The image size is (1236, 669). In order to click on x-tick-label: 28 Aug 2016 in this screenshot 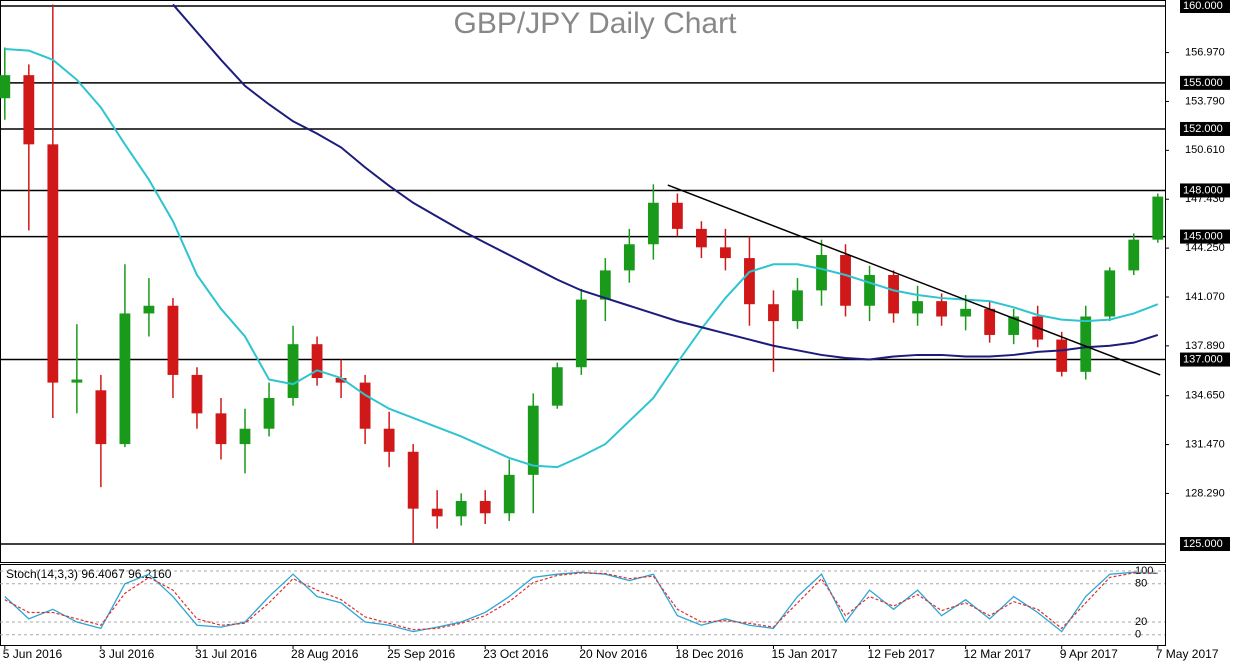, I will do `click(325, 654)`.